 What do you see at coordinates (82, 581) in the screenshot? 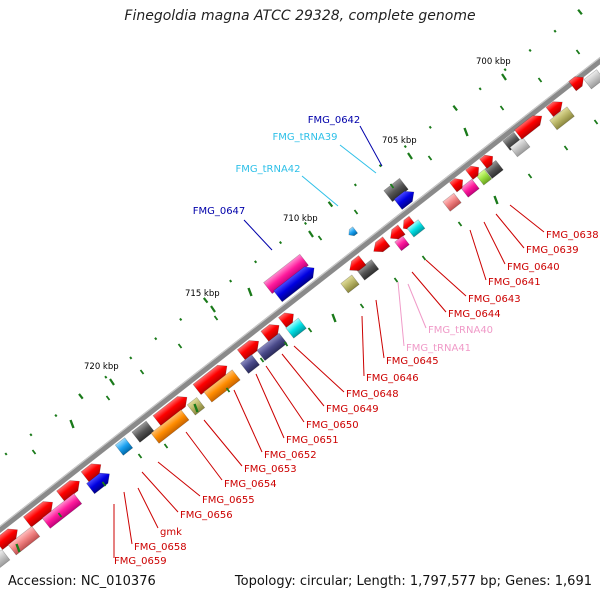
I see `accession-text: Accession: NC_010376` at bounding box center [82, 581].